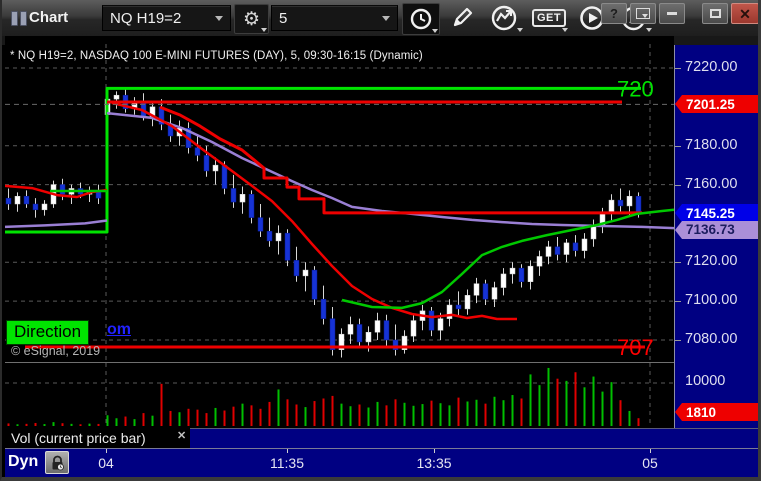 The image size is (761, 481). I want to click on pencil-icon, so click(463, 17).